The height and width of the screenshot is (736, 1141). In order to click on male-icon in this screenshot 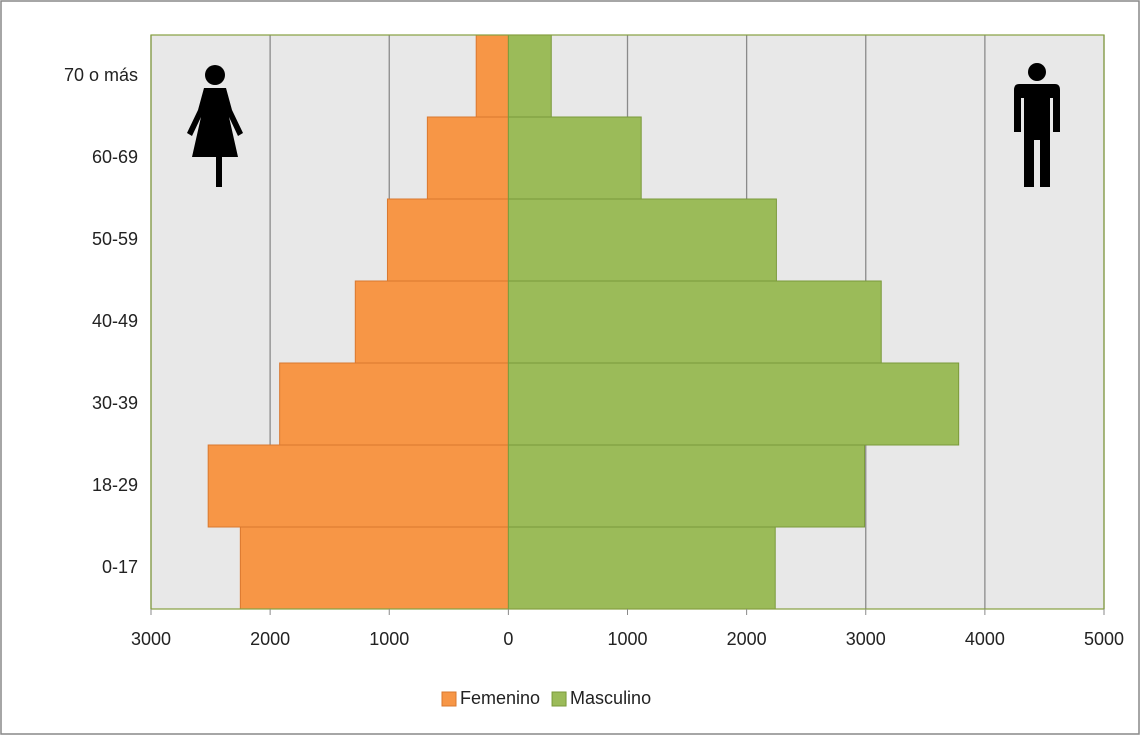, I will do `click(1037, 125)`.